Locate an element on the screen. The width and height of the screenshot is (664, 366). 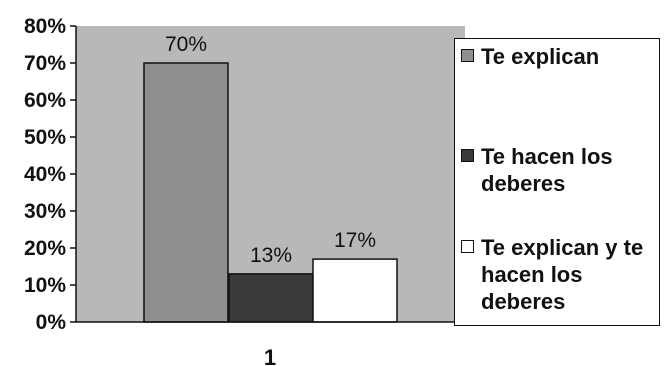
y-axis: 0% 10% 20% 30% 40% 50% 60% 70% 80% is located at coordinates (50, 174).